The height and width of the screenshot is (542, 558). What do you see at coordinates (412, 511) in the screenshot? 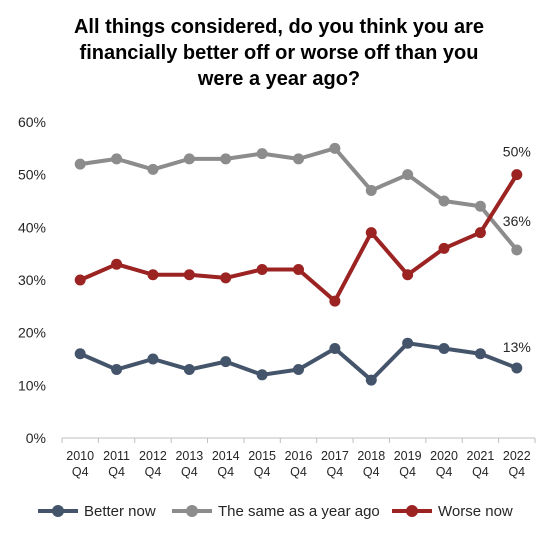
I see `legend-swatch-worse-now` at bounding box center [412, 511].